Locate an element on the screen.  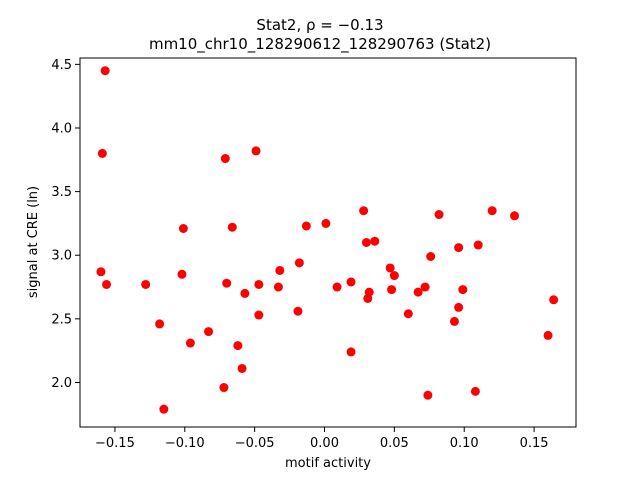
y-tick-label-1: 2.5 is located at coordinates (61, 319).